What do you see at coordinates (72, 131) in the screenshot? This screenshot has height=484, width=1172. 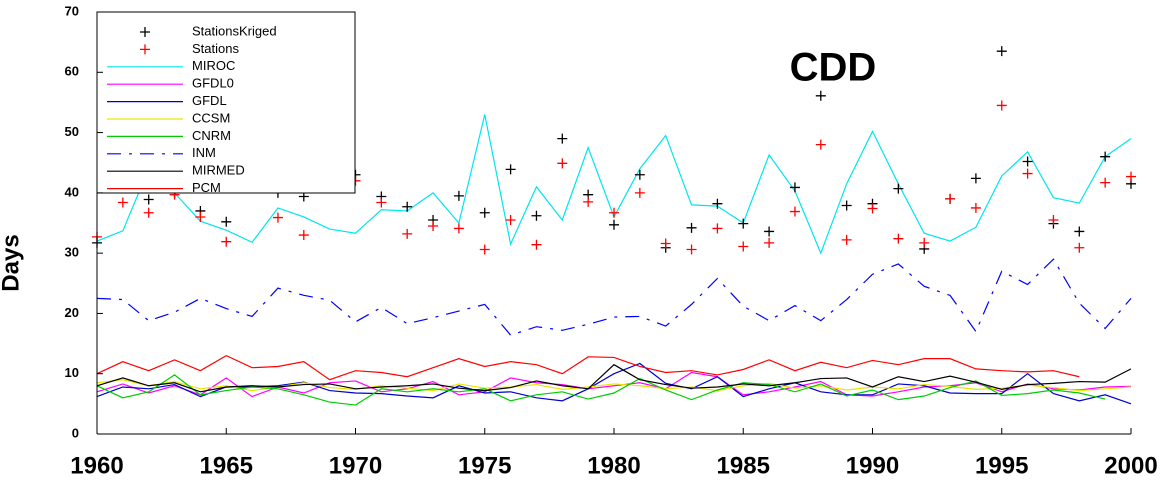 I see `y-tick-label: 50` at bounding box center [72, 131].